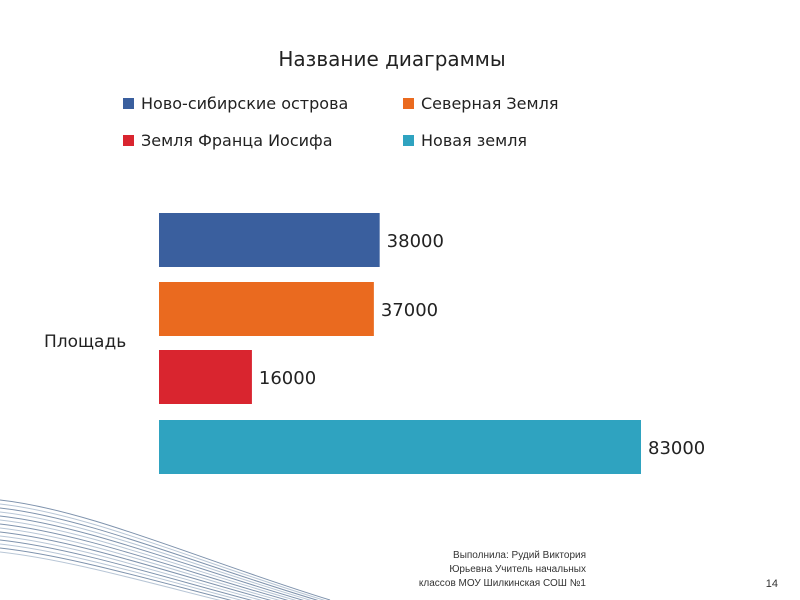  Describe the element at coordinates (676, 448) in the screenshot. I see `data-label: 83000` at that location.